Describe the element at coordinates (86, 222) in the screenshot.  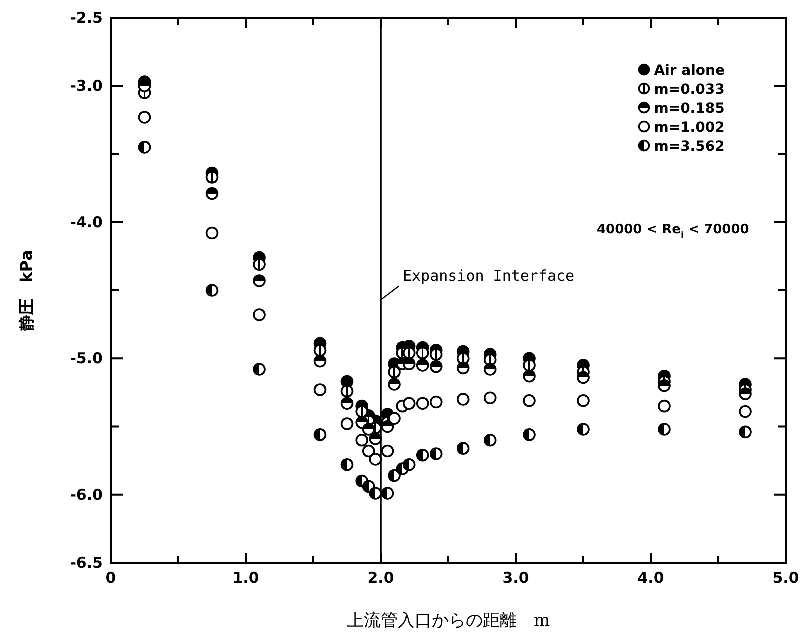
I see `y-tick-label: -4.0` at that location.